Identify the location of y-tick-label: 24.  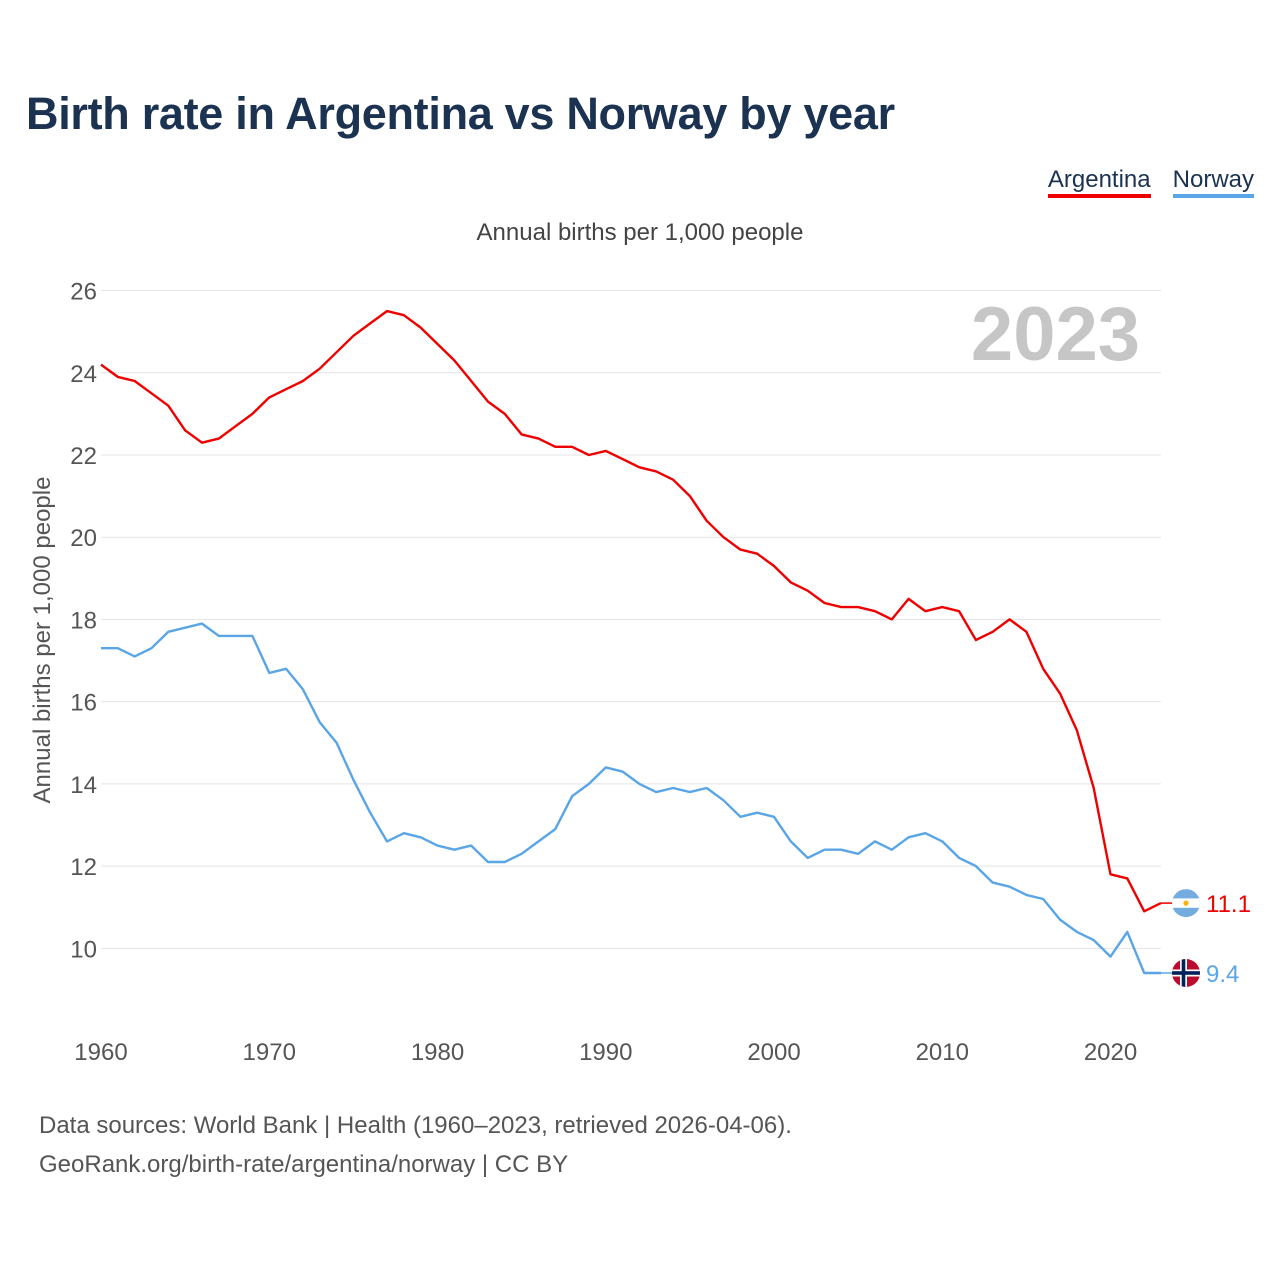
(83, 374).